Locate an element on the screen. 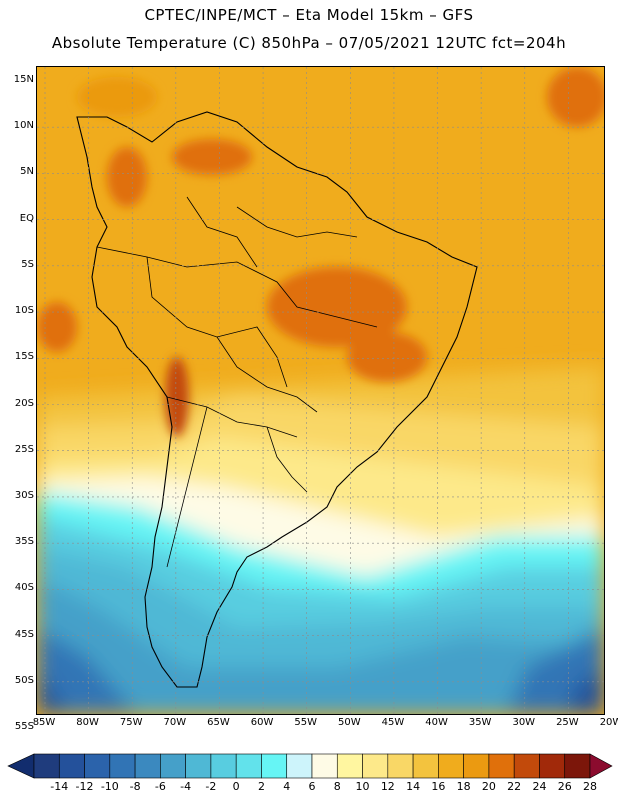  lat-tick-label: 40S is located at coordinates (24, 588).